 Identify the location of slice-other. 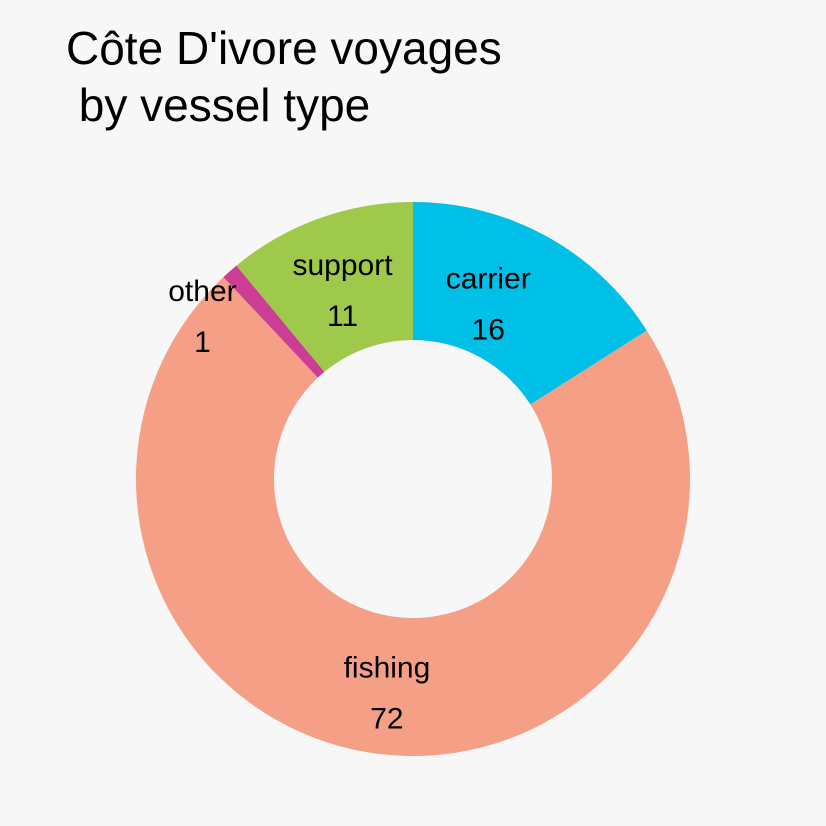
(274, 321).